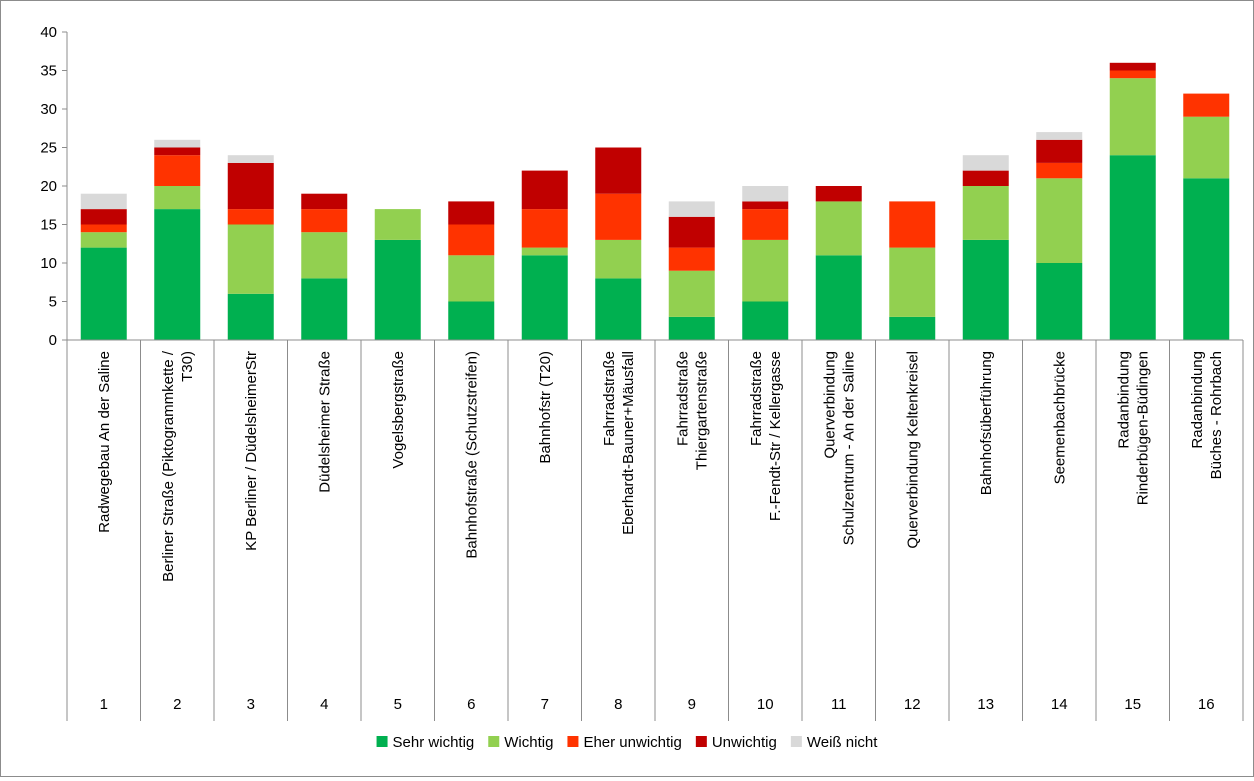 The image size is (1254, 781). I want to click on x-category-label: Rinderbügen-Büdingen, so click(1142, 428).